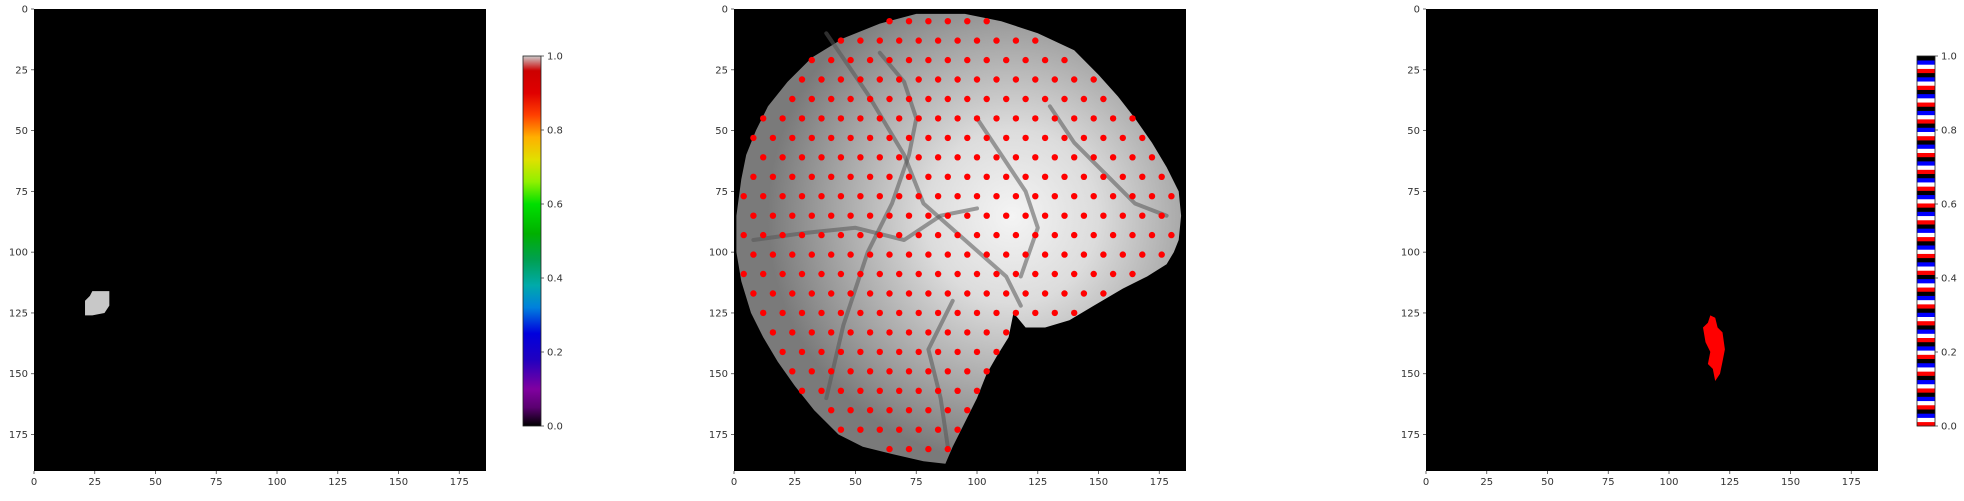 The image size is (1964, 501). I want to click on y-tick-label: 100, so click(18, 253).